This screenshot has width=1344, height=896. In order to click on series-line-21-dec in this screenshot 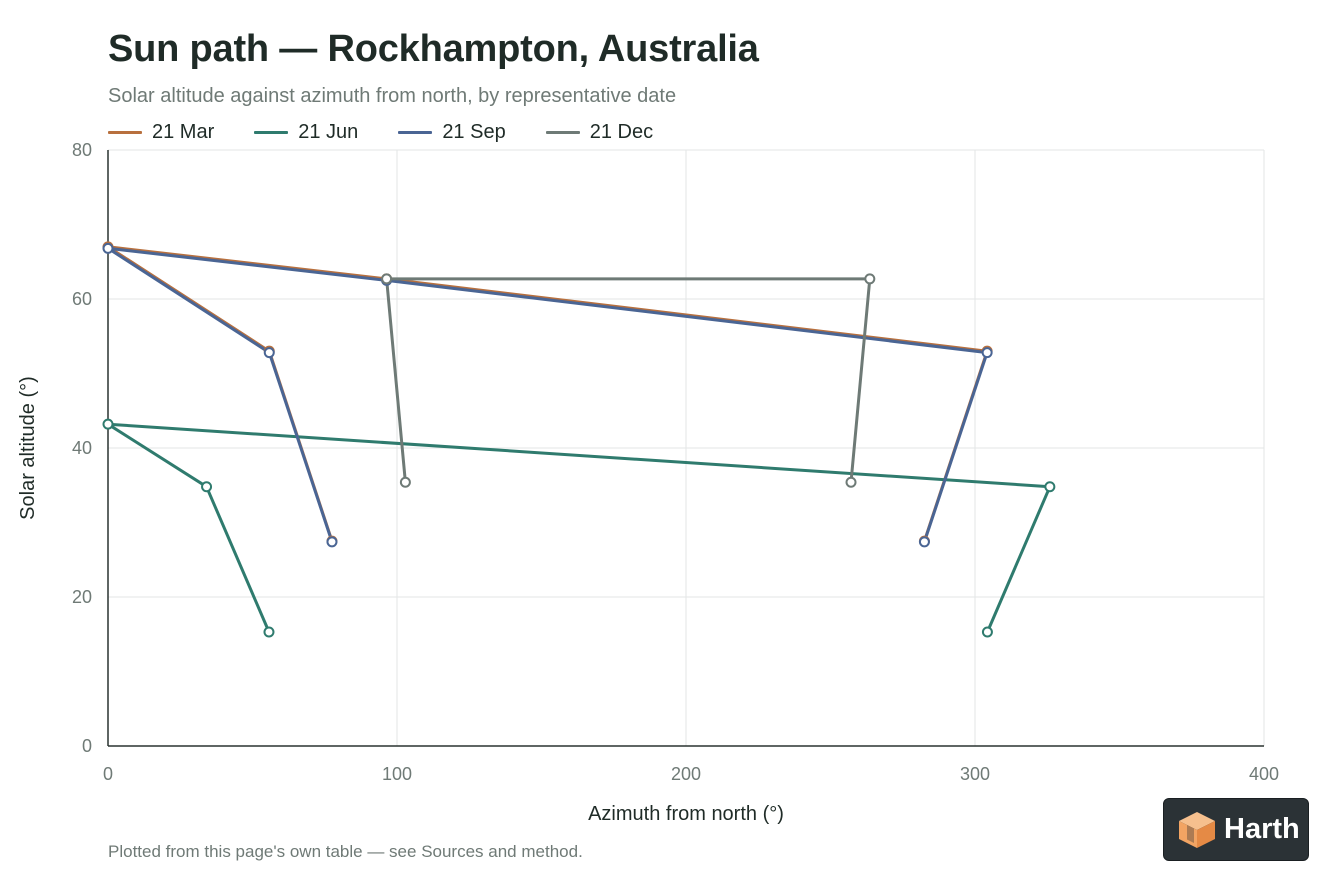, I will do `click(628, 380)`.